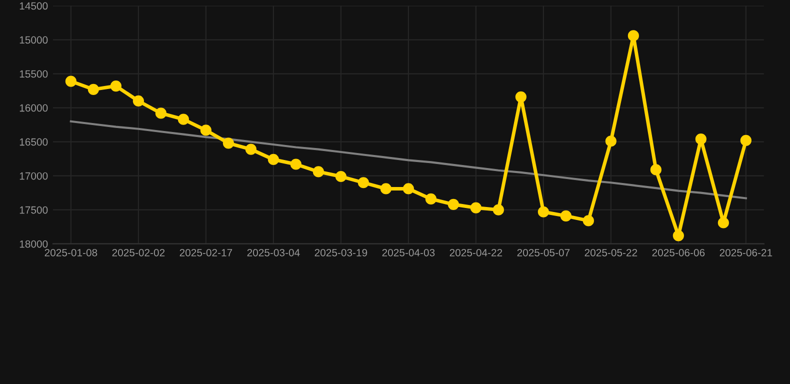  What do you see at coordinates (34, 40) in the screenshot?
I see `y-tick-label: 15000` at bounding box center [34, 40].